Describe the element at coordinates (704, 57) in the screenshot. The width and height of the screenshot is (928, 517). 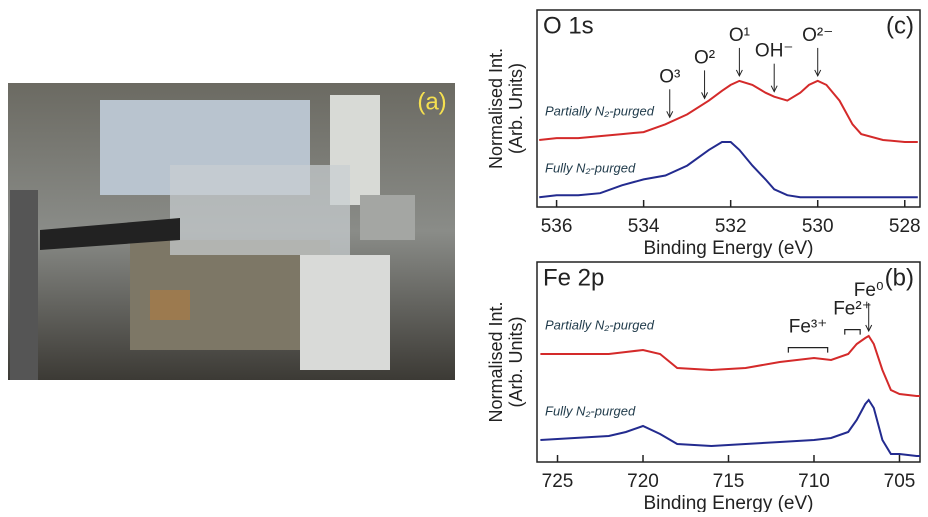
I see `annotation-label: O²` at that location.